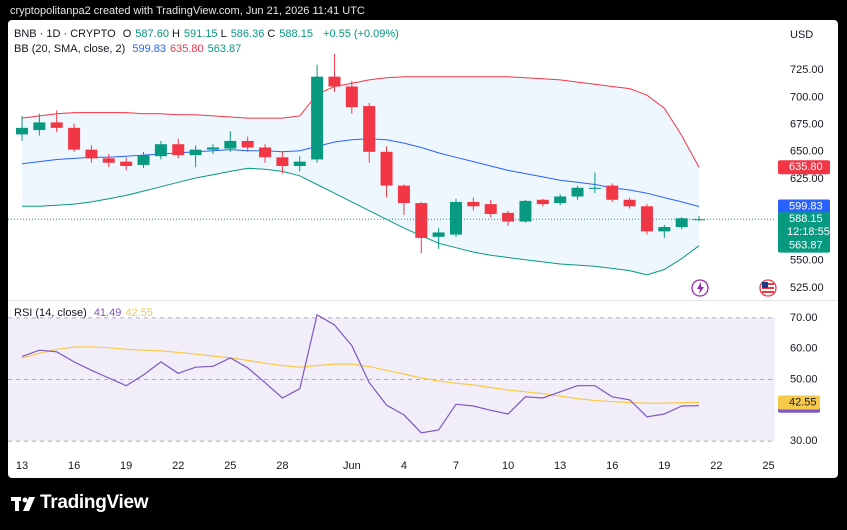 This screenshot has height=530, width=847. Describe the element at coordinates (768, 288) in the screenshot. I see `flag-icon` at that location.